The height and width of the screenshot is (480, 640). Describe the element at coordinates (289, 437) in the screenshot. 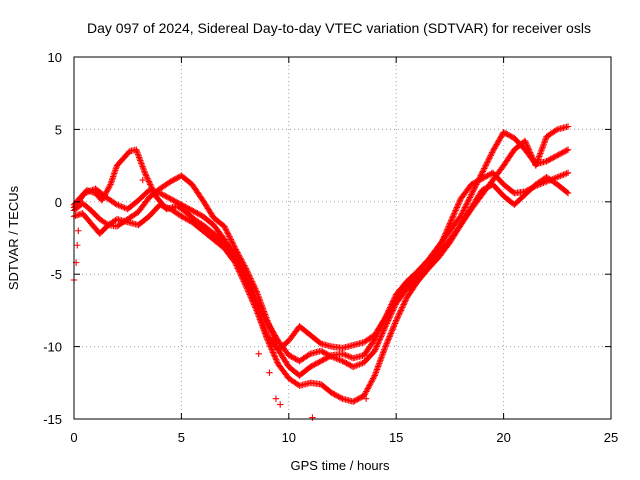

I see `x-tick-label: 10` at that location.